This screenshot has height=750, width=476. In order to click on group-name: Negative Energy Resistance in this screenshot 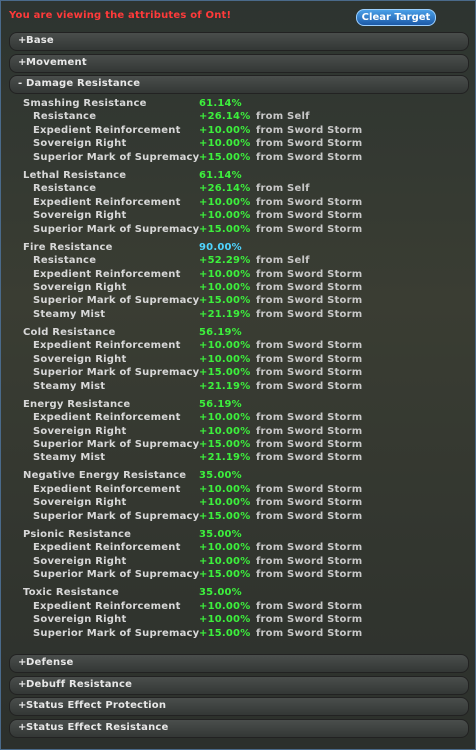, I will do `click(105, 476)`.